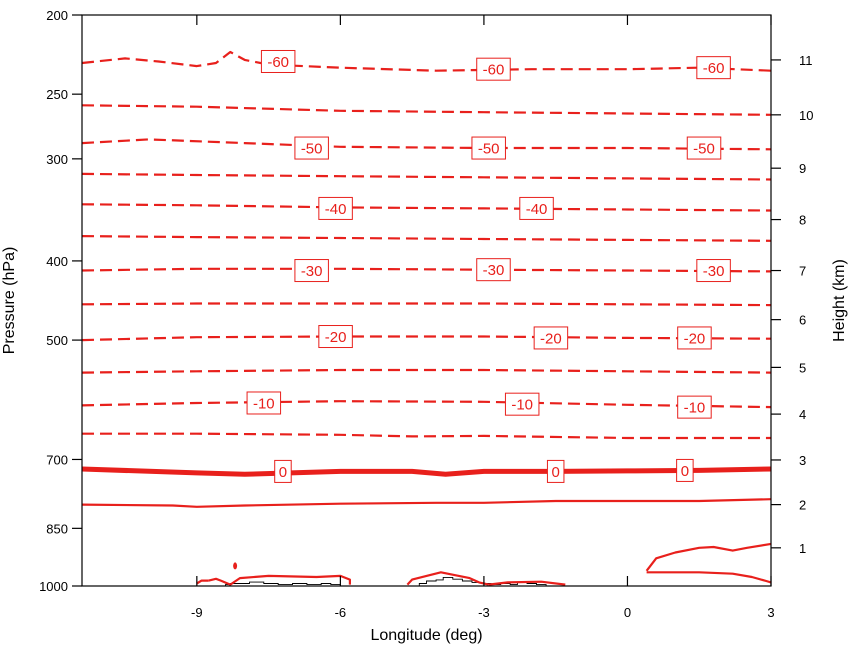  What do you see at coordinates (802, 271) in the screenshot?
I see `height-tick-label: 7` at bounding box center [802, 271].